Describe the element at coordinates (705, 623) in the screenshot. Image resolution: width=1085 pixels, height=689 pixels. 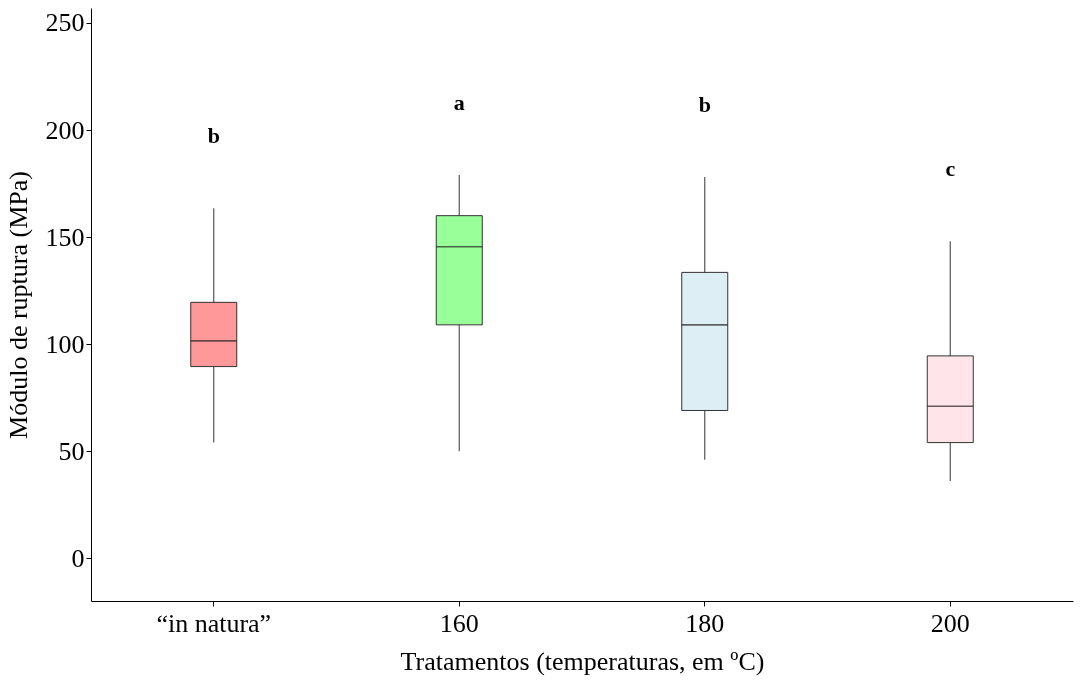
I see `x-tick-label: 180` at that location.